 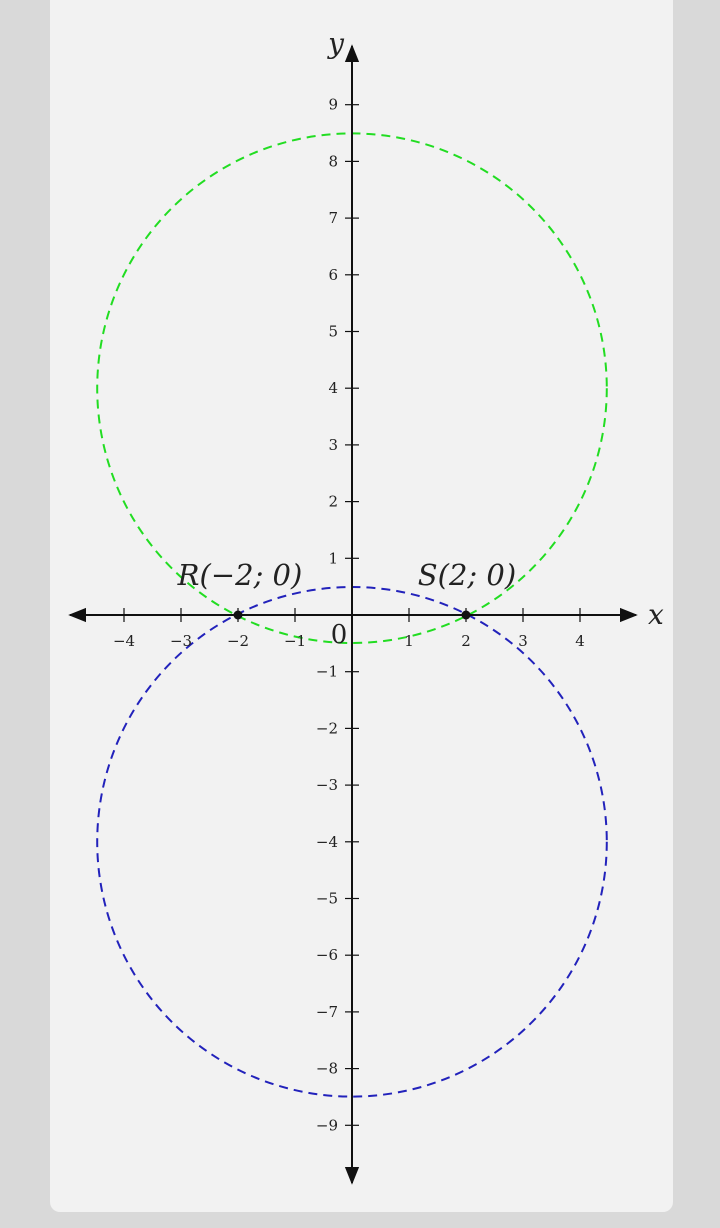 What do you see at coordinates (466, 641) in the screenshot?
I see `x-tick-label: 2` at bounding box center [466, 641].